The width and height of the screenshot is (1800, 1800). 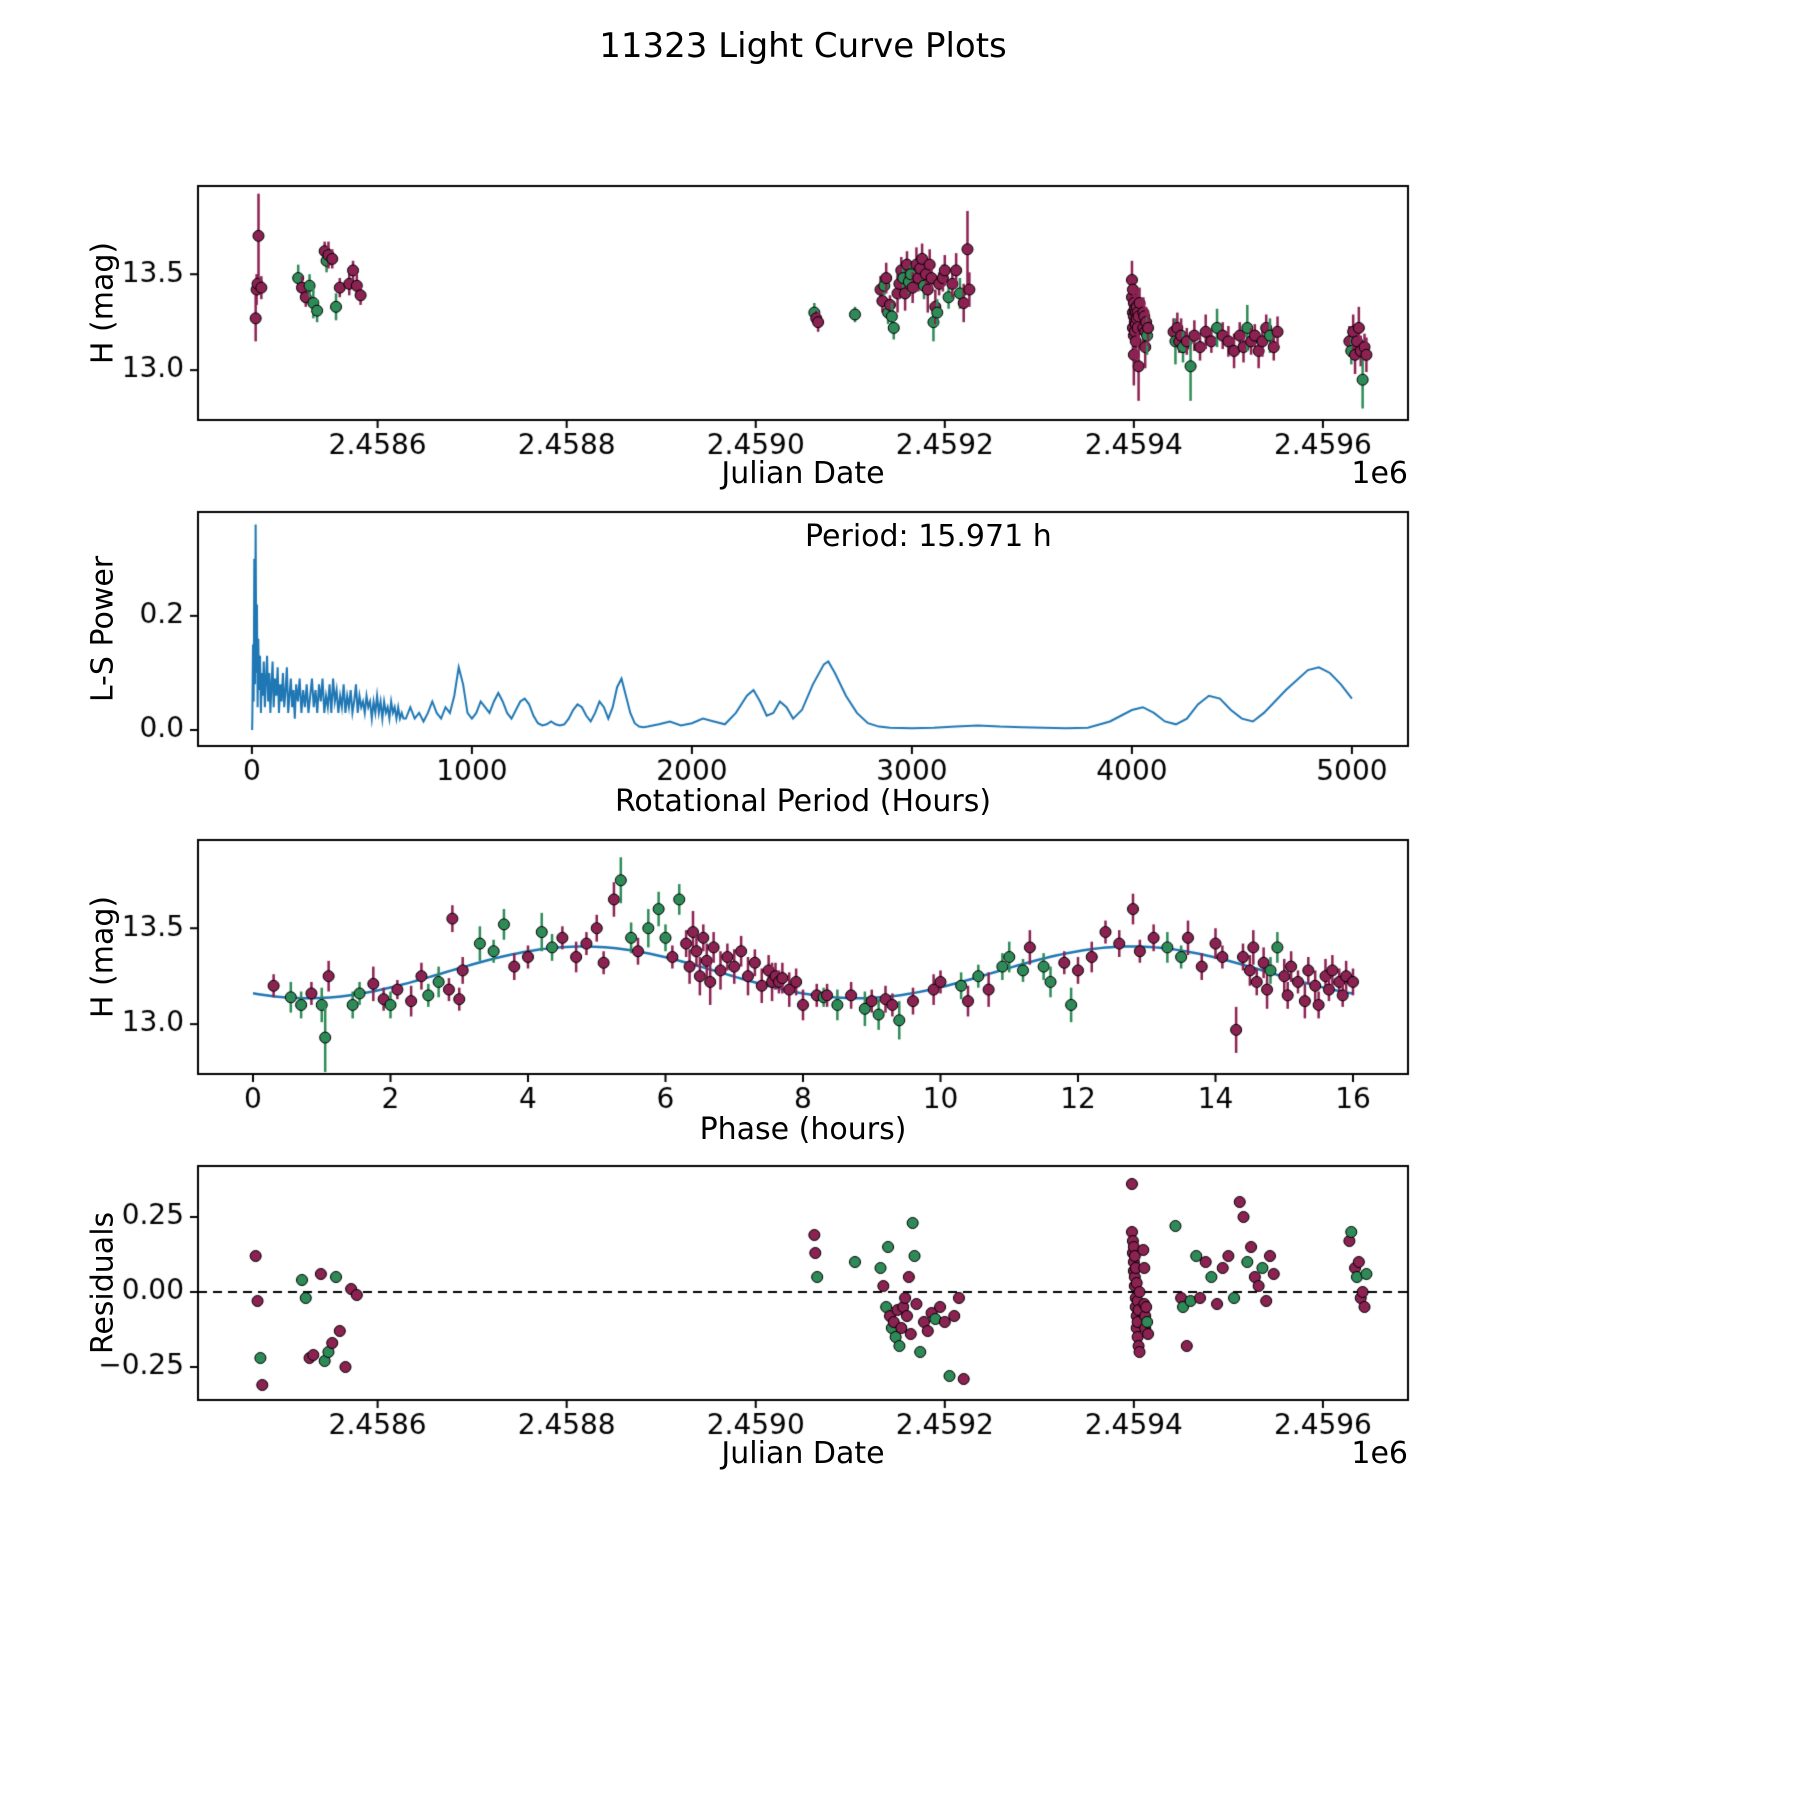 I want to click on period-annotation: Period: 15.971 h, so click(x=928, y=536).